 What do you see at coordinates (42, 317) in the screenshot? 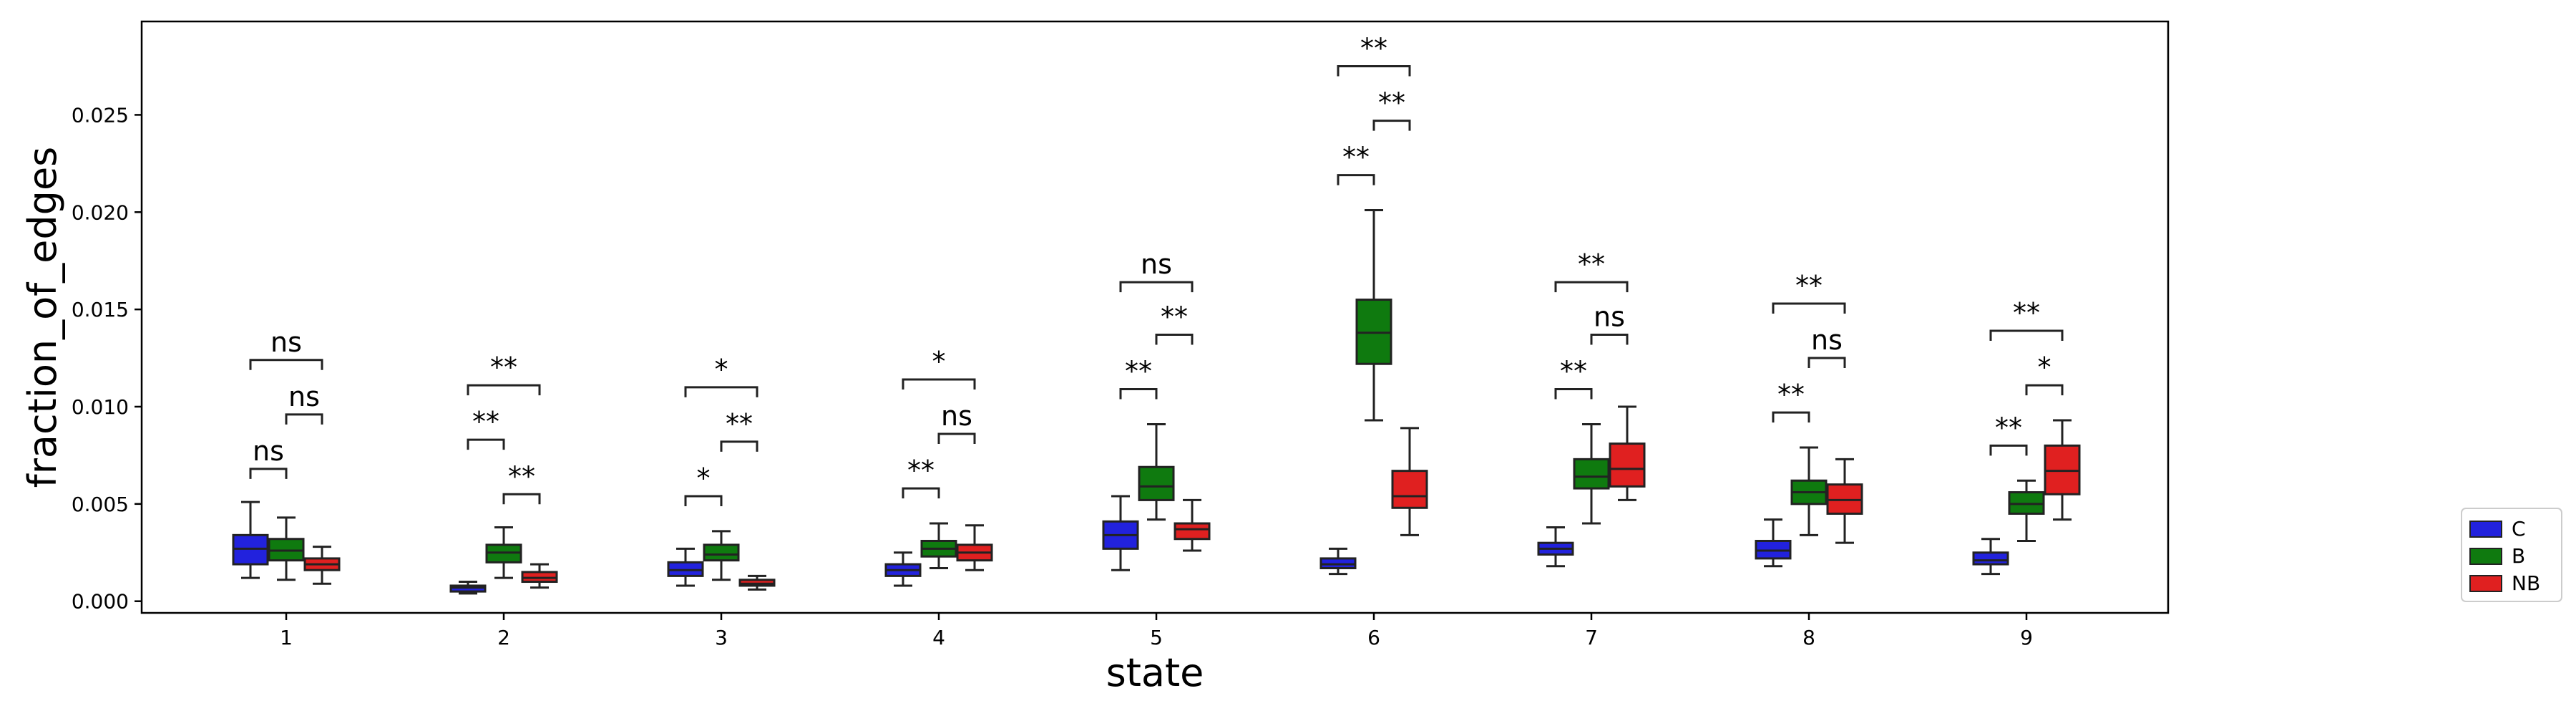
I see `y-axis-title: fraction_of_edges` at bounding box center [42, 317].